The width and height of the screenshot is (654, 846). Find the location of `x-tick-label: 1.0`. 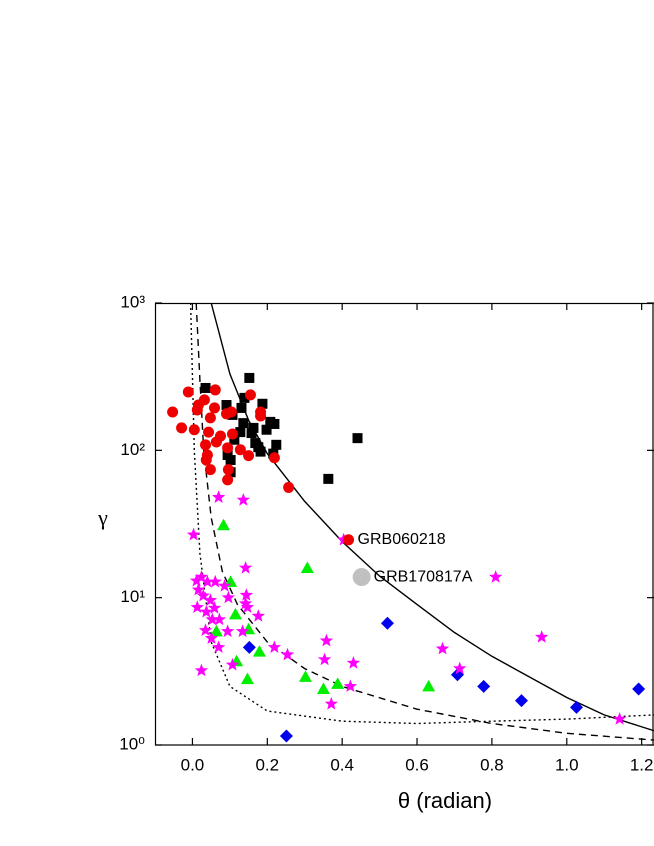

x-tick-label: 1.0 is located at coordinates (567, 764).